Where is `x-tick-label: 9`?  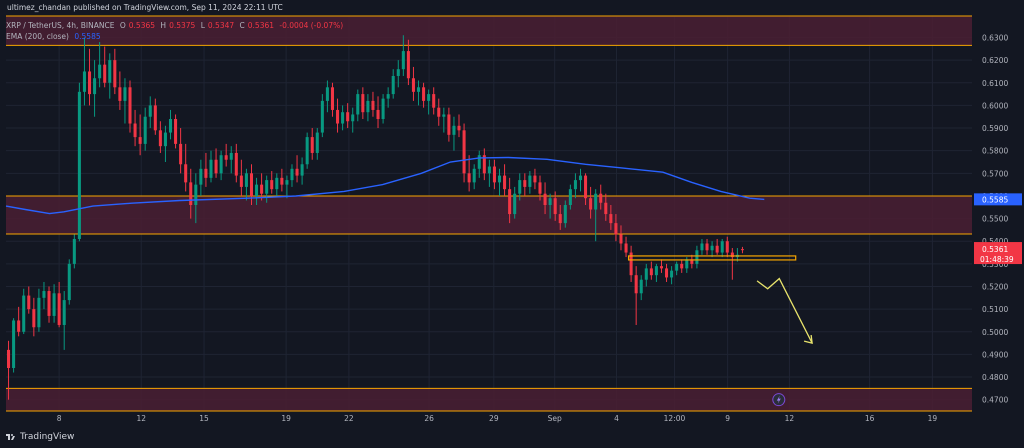 x-tick-label: 9 is located at coordinates (727, 418).